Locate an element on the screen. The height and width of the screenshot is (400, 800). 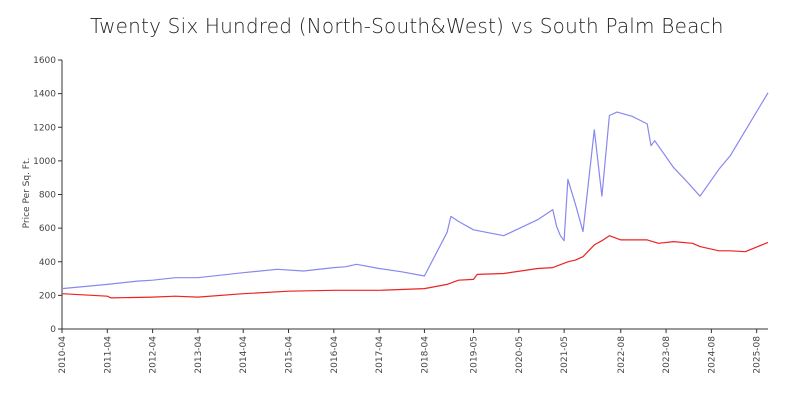
x-tick-label: 2013-04 is located at coordinates (199, 355).